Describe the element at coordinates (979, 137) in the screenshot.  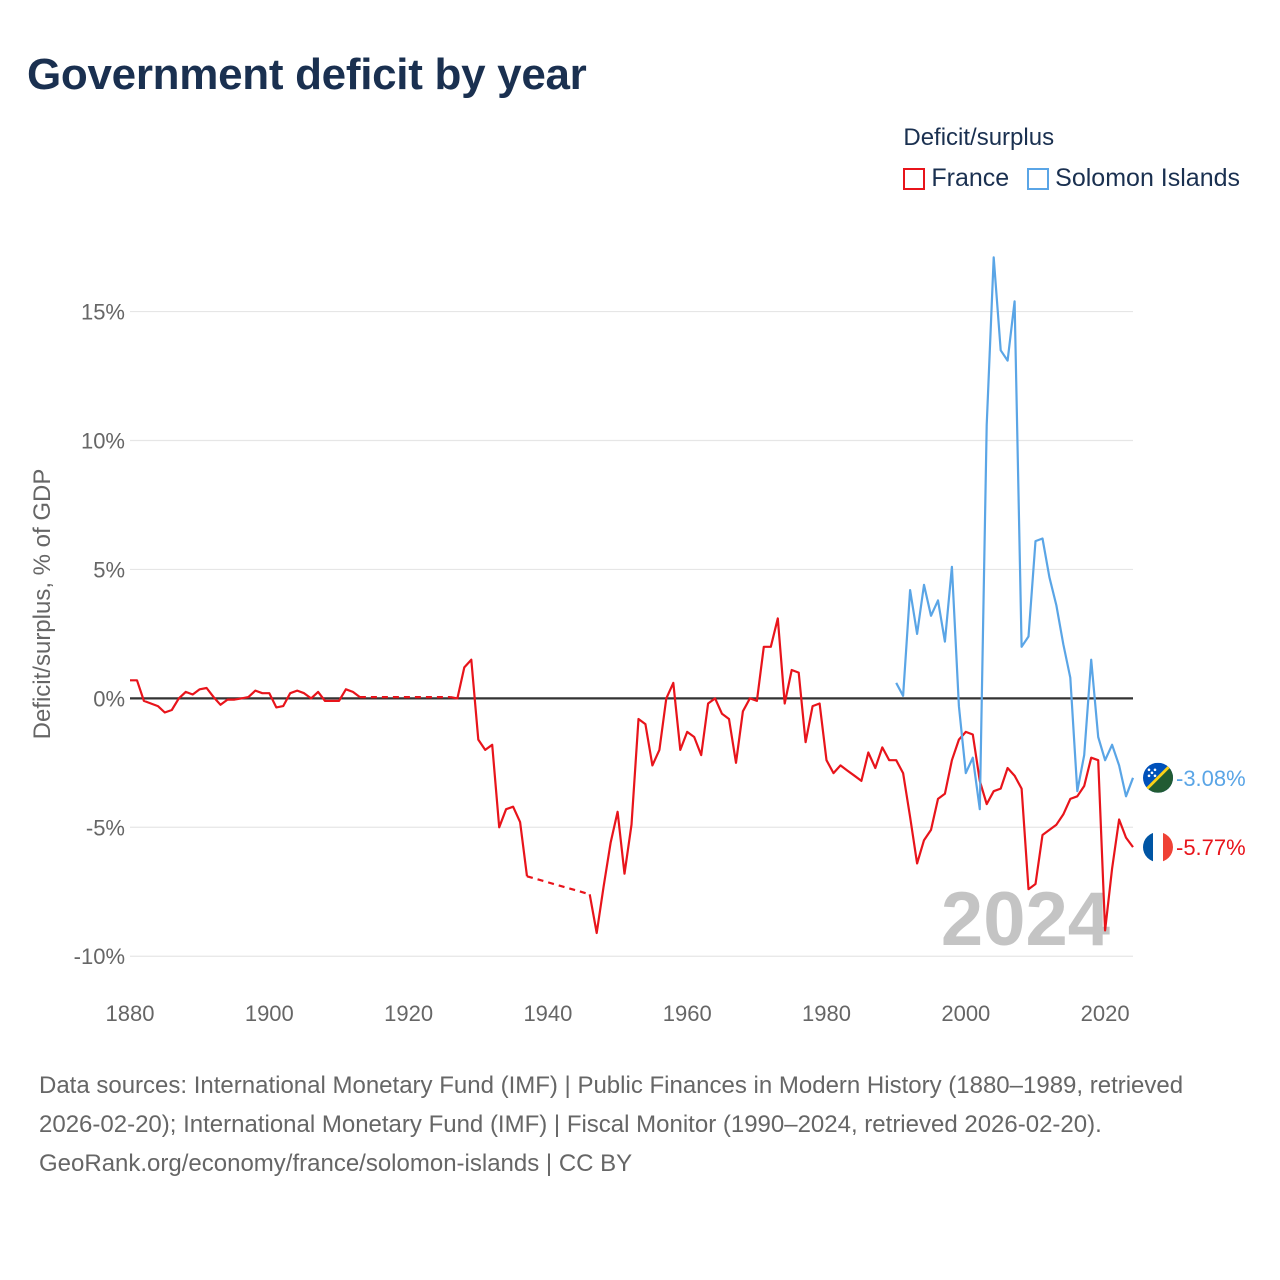
I see `legend-title: Deficit/surplus` at that location.